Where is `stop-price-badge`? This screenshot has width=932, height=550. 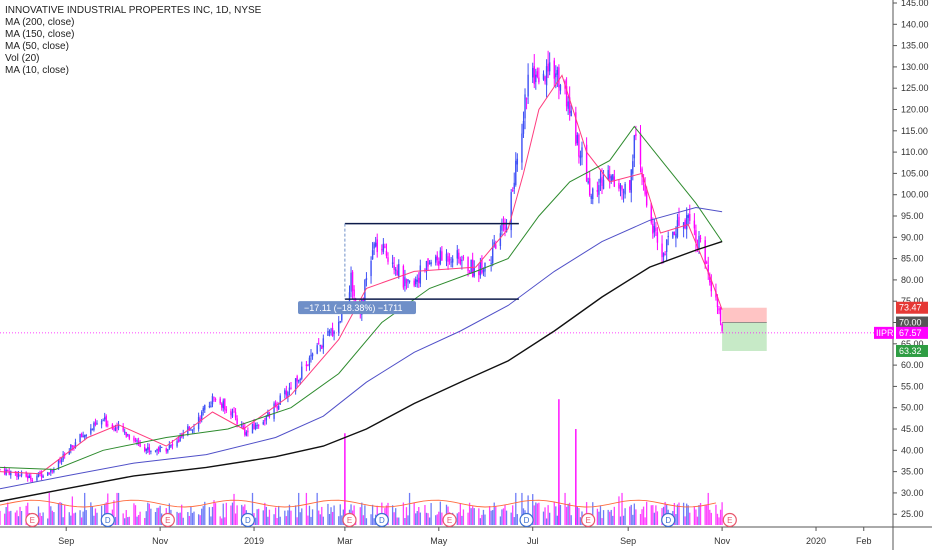
stop-price-badge is located at coordinates (912, 307).